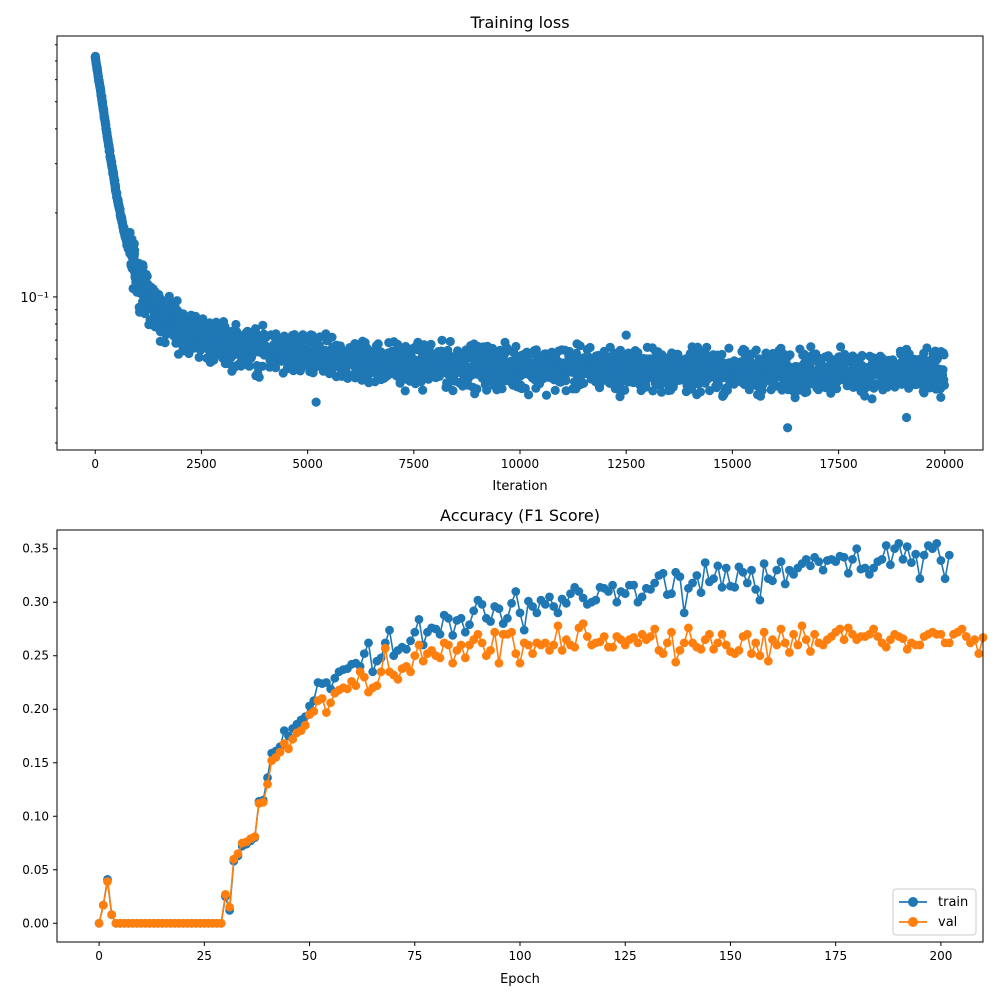  I want to click on accuracy-x-tick-label: 75, so click(414, 956).